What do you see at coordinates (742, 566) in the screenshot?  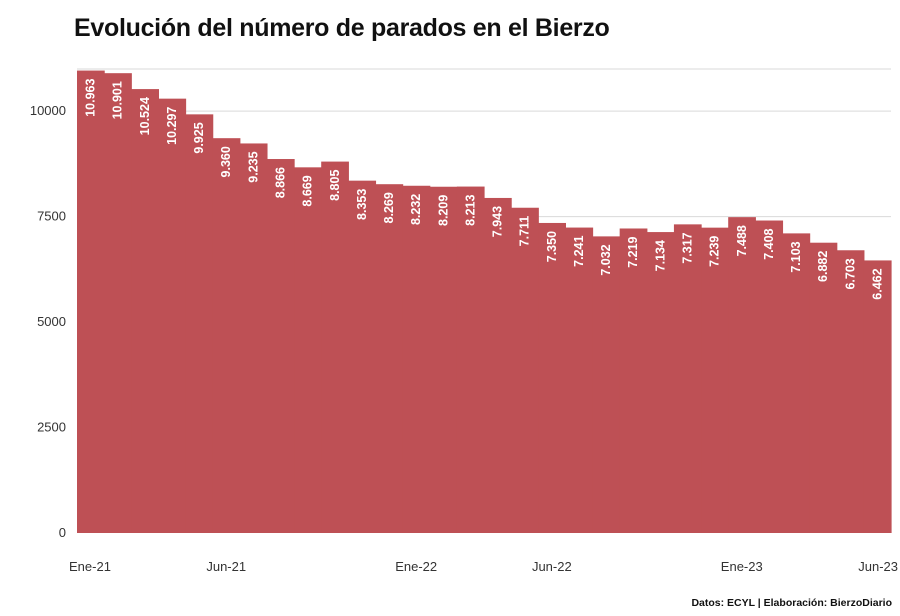 I see `x-tick-label: Ene-23` at bounding box center [742, 566].